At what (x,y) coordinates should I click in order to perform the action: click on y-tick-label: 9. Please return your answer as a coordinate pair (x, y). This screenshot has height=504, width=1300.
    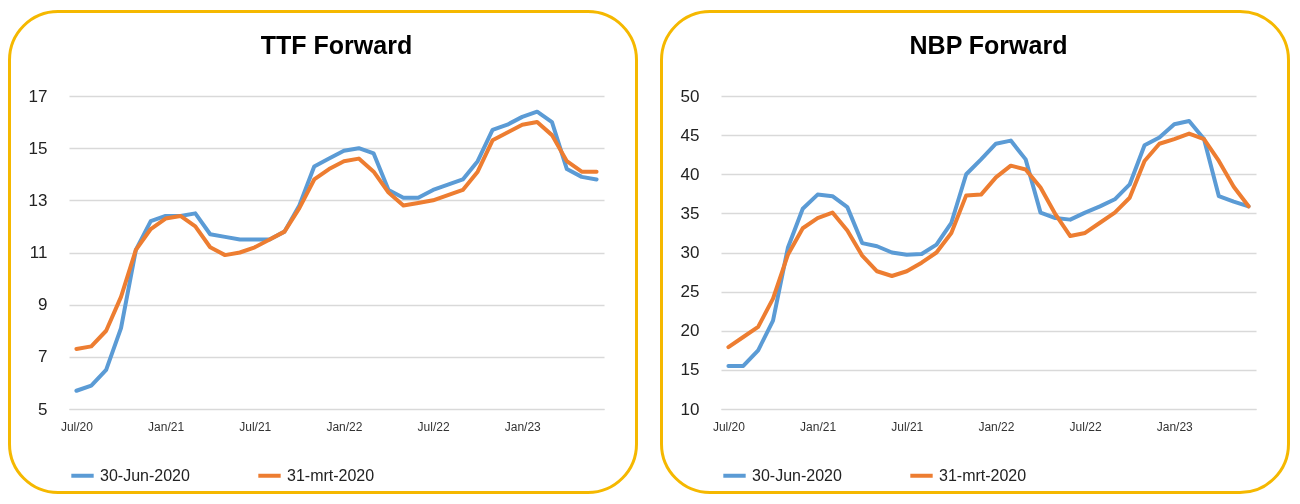
    Looking at the image, I should click on (43, 305).